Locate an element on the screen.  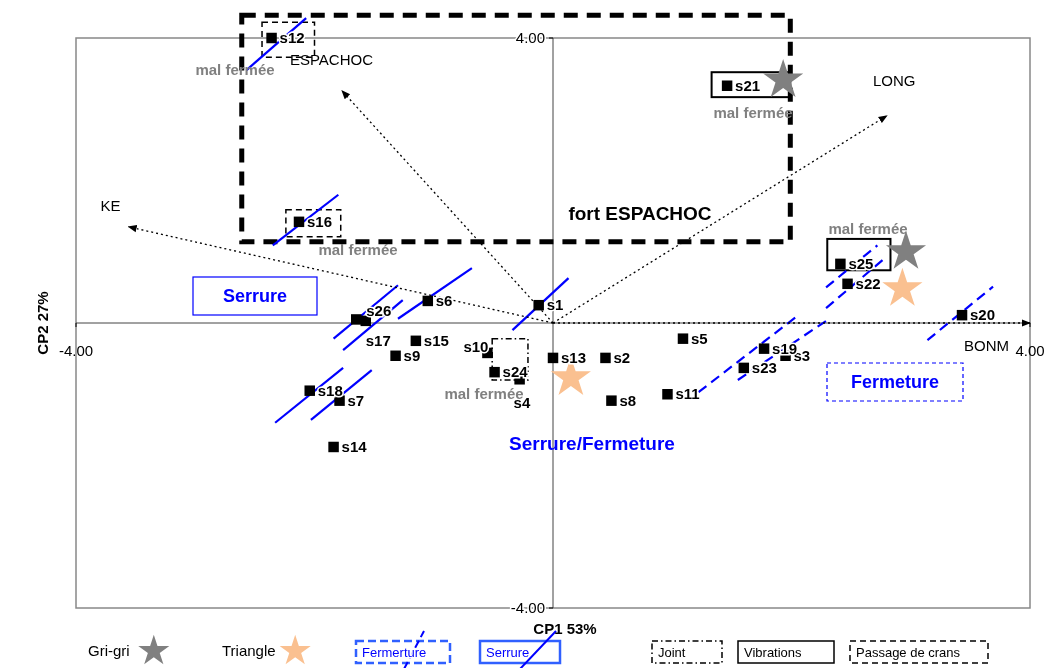
annotation: fort ESPACHOC is located at coordinates (640, 213).